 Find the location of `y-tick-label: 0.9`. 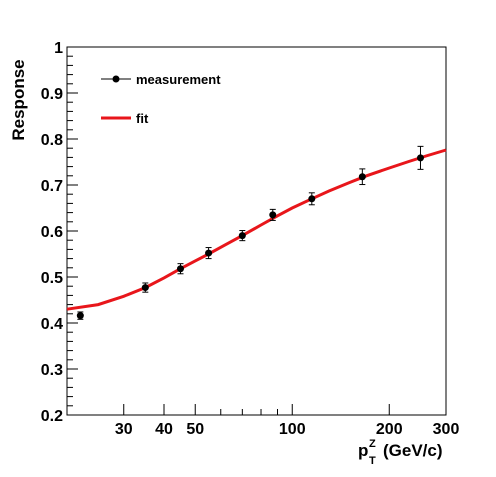

y-tick-label: 0.9 is located at coordinates (52, 94).